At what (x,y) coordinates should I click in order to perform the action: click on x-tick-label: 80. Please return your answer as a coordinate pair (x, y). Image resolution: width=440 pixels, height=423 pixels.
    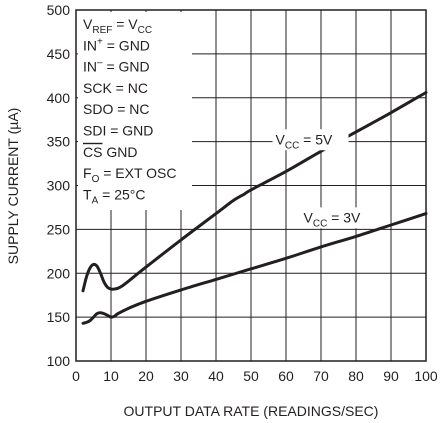
    Looking at the image, I should click on (356, 376).